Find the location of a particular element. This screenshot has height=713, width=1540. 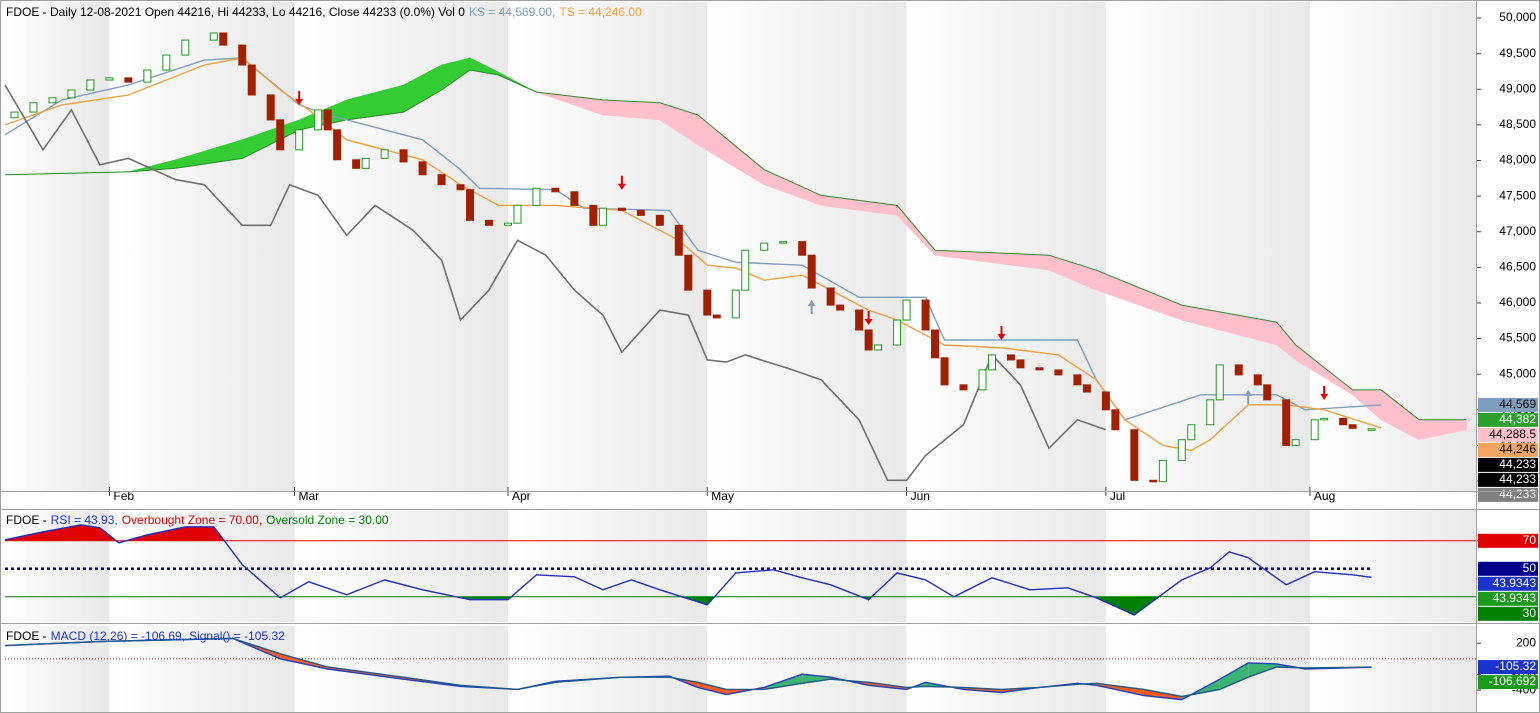

x-tick-label: Feb is located at coordinates (123, 496).